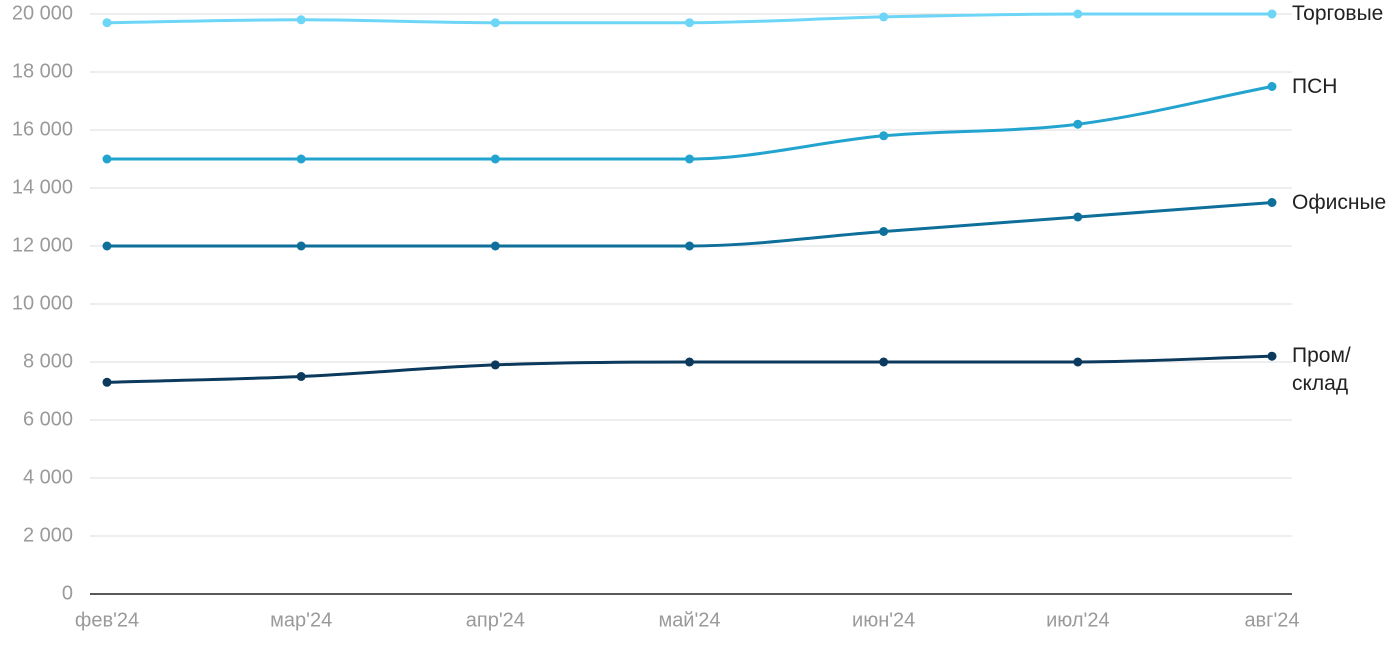  What do you see at coordinates (689, 620) in the screenshot?
I see `x-tick-label: май'24` at bounding box center [689, 620].